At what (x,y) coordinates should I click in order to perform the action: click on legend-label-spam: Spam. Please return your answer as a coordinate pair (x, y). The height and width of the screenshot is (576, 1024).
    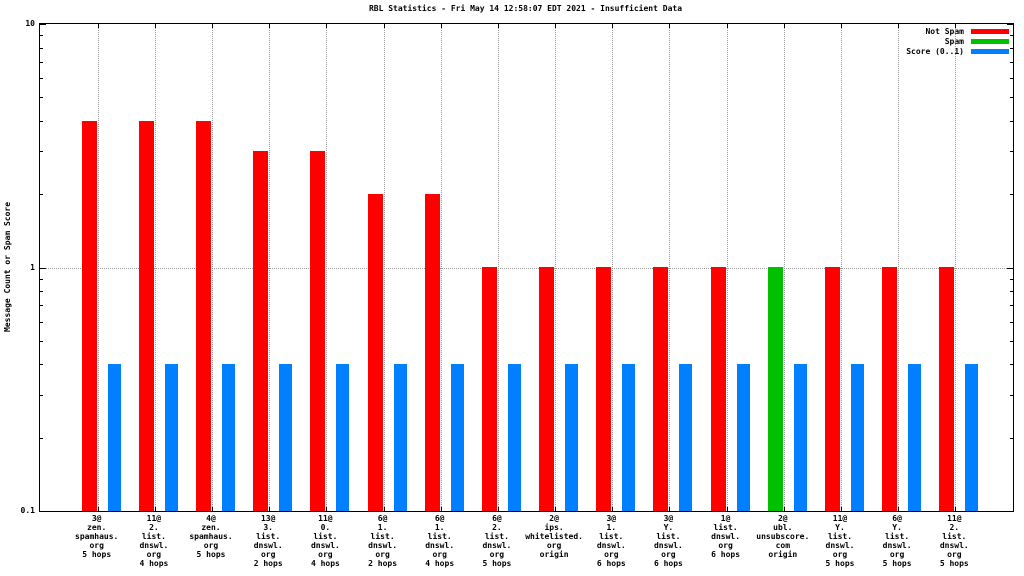
    Looking at the image, I should click on (954, 41).